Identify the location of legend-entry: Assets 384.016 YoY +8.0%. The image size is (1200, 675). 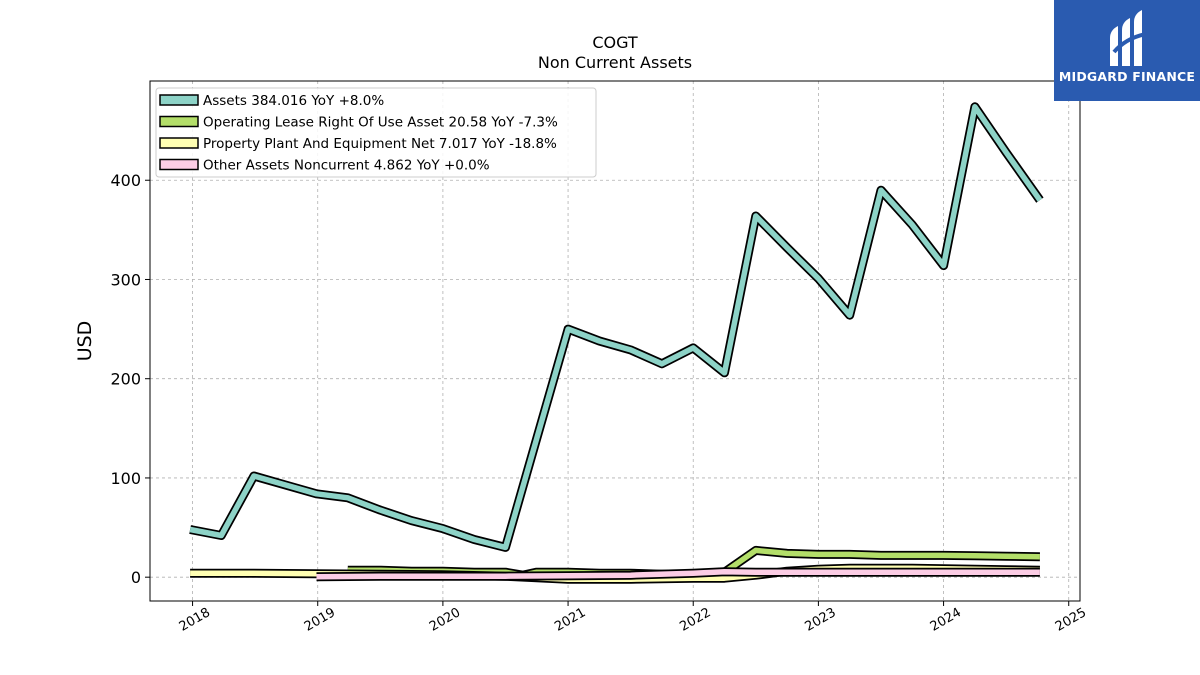
(293, 101).